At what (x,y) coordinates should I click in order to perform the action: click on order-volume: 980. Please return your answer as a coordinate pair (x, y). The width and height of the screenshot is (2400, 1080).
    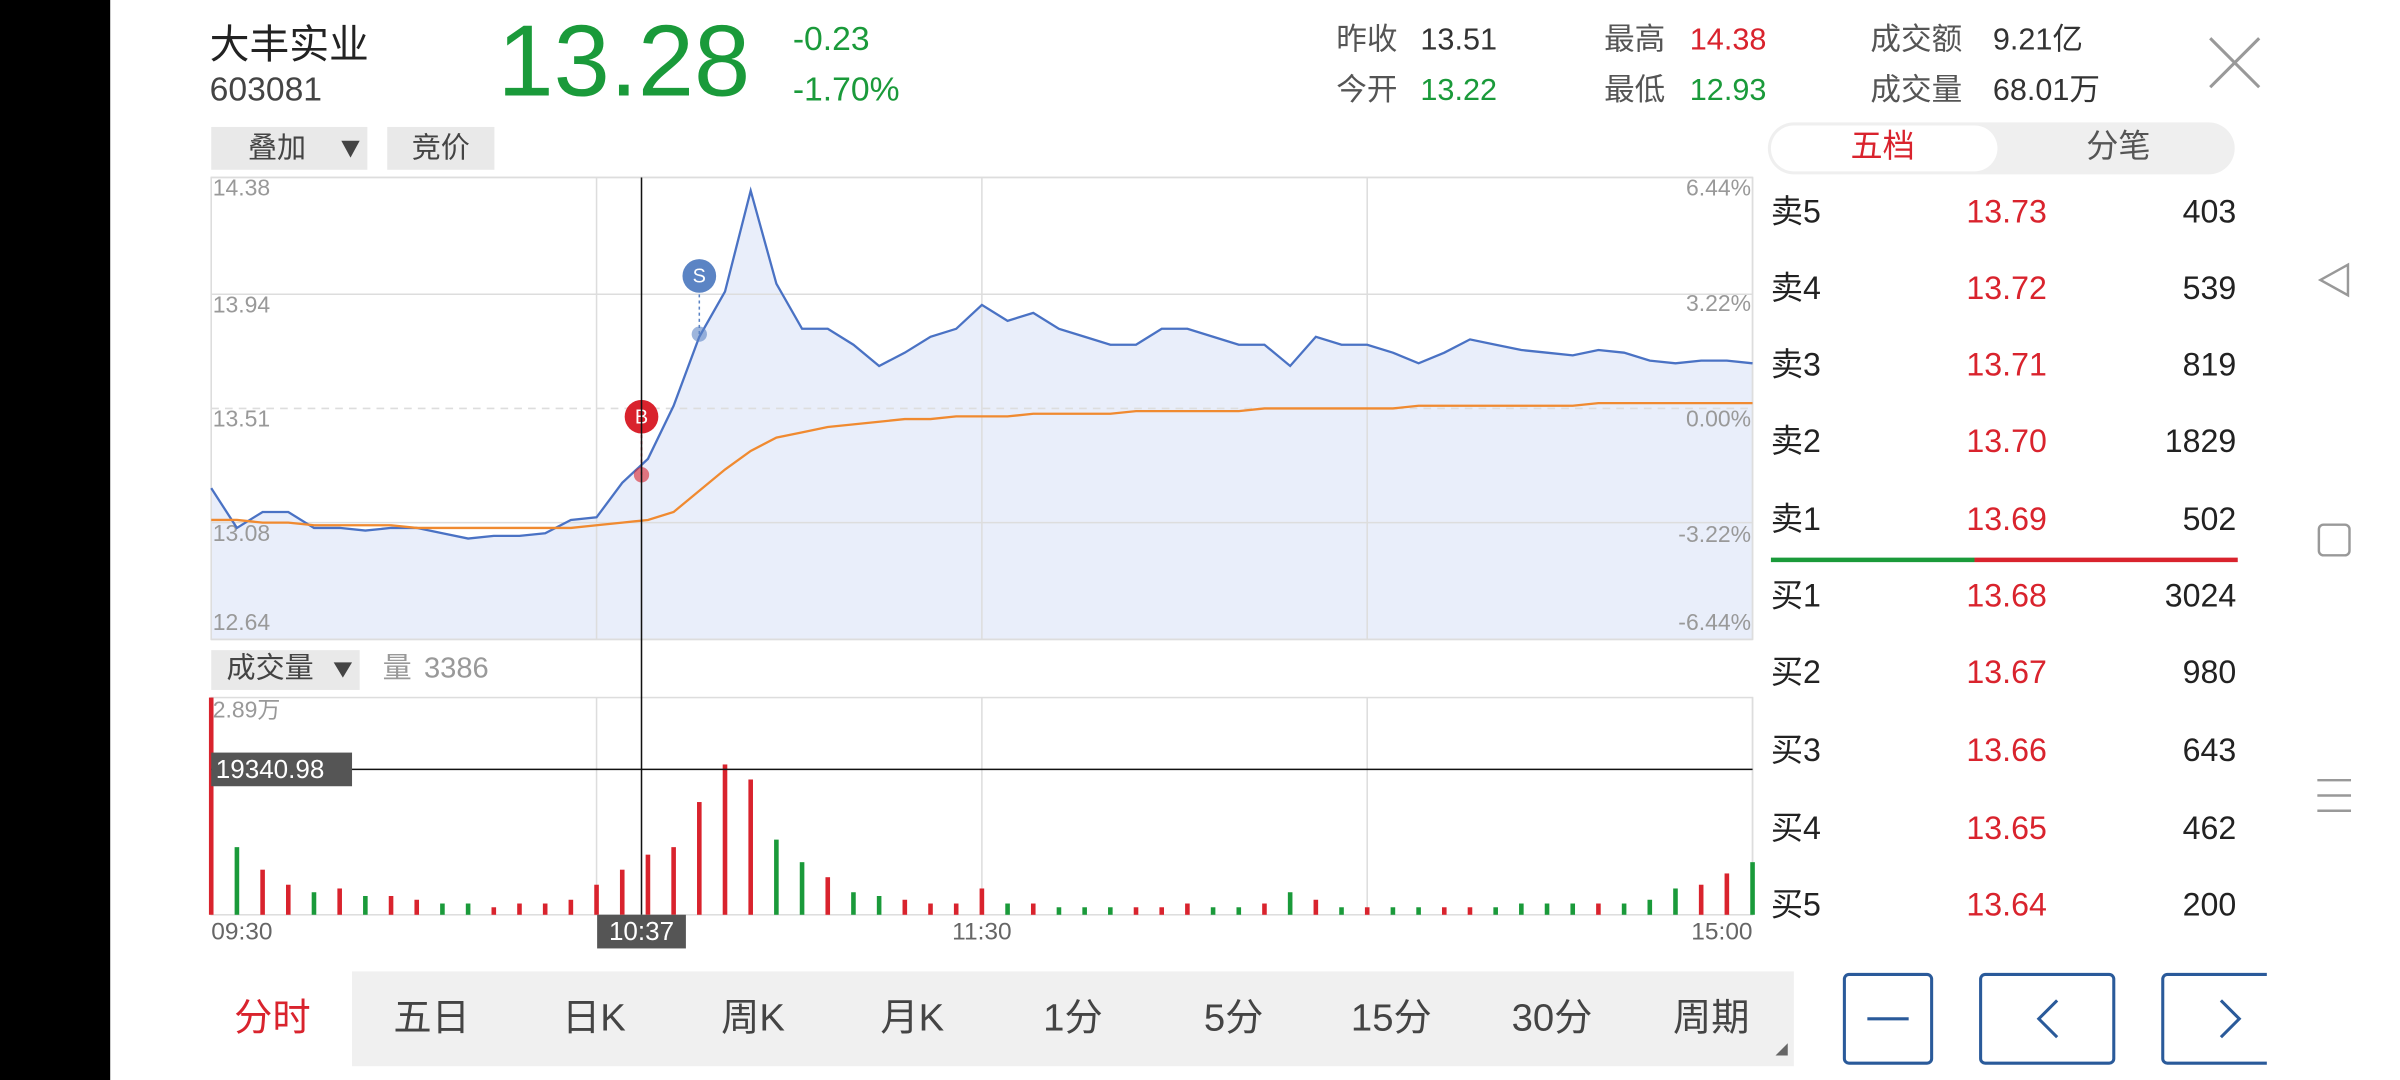
    Looking at the image, I should click on (2210, 672).